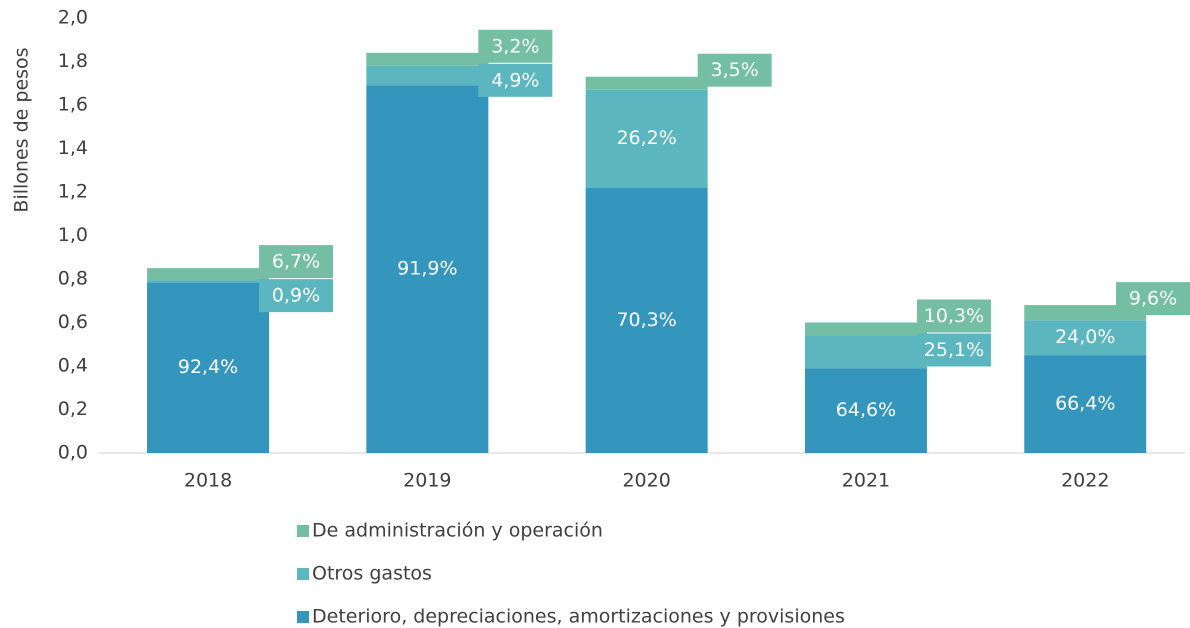  I want to click on y-tick-label: 1,0, so click(73, 235).